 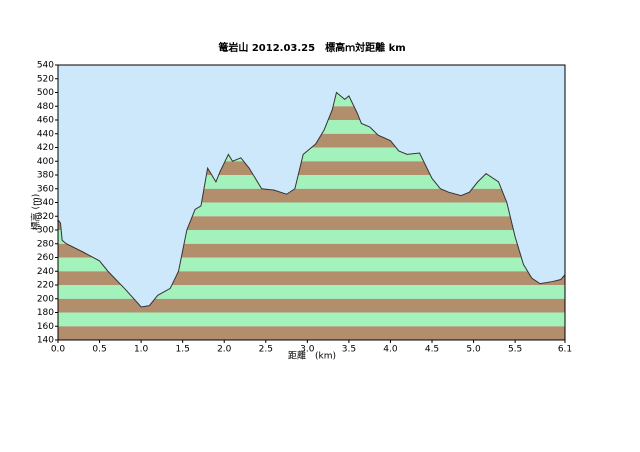 I want to click on y-tick-label: 220, so click(x=45, y=286).